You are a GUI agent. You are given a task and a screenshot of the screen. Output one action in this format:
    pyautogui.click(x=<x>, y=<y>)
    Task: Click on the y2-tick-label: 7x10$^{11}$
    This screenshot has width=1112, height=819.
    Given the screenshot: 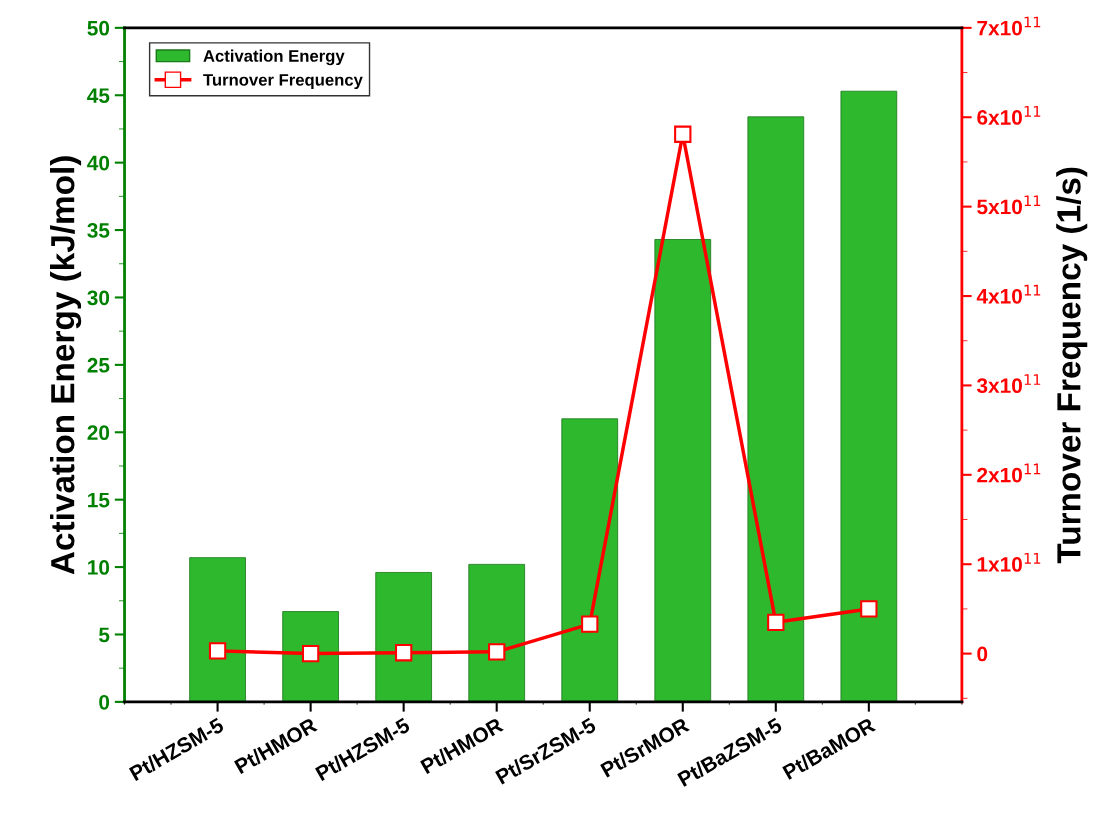 What is the action you would take?
    pyautogui.click(x=1009, y=26)
    